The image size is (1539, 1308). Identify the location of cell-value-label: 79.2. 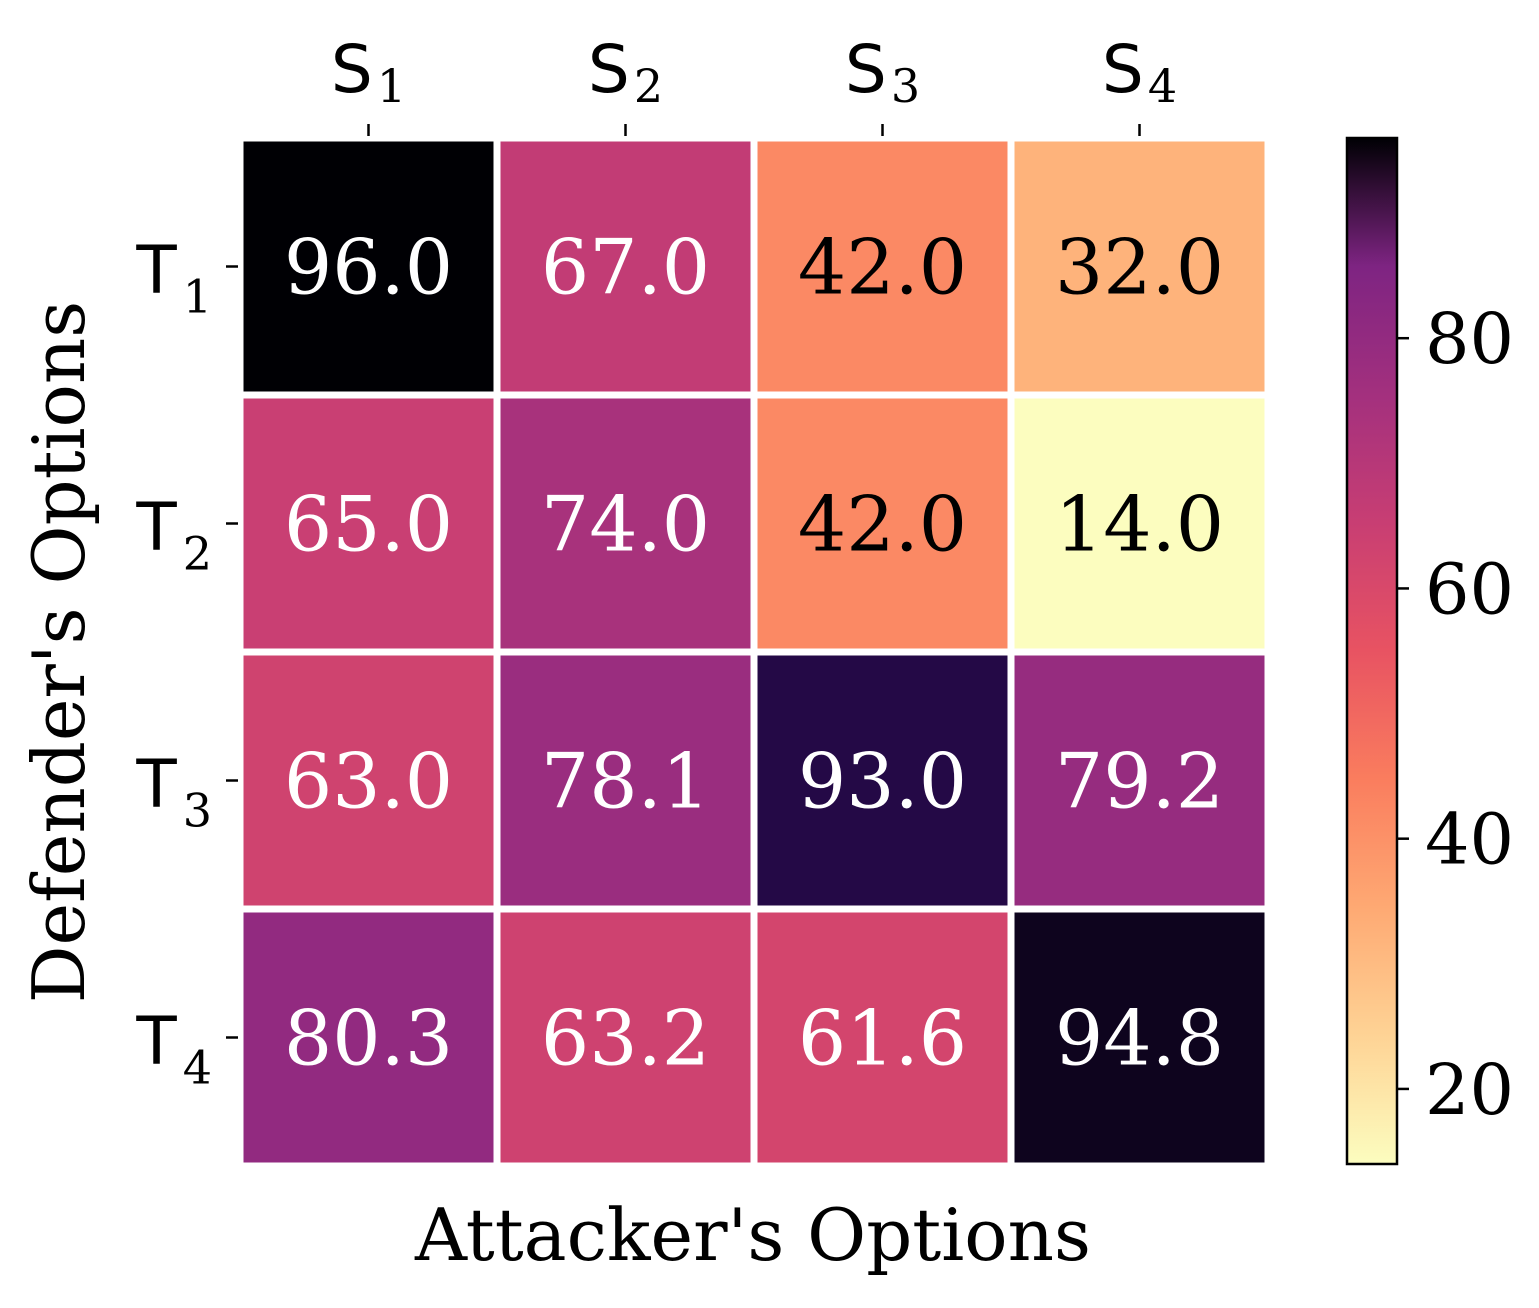
(1139, 781).